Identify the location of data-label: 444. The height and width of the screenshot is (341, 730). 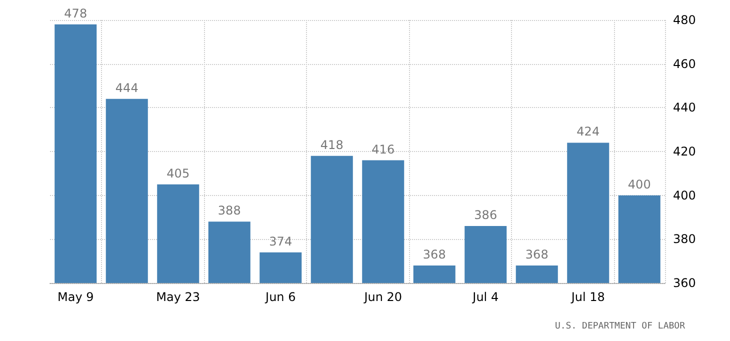
(126, 87).